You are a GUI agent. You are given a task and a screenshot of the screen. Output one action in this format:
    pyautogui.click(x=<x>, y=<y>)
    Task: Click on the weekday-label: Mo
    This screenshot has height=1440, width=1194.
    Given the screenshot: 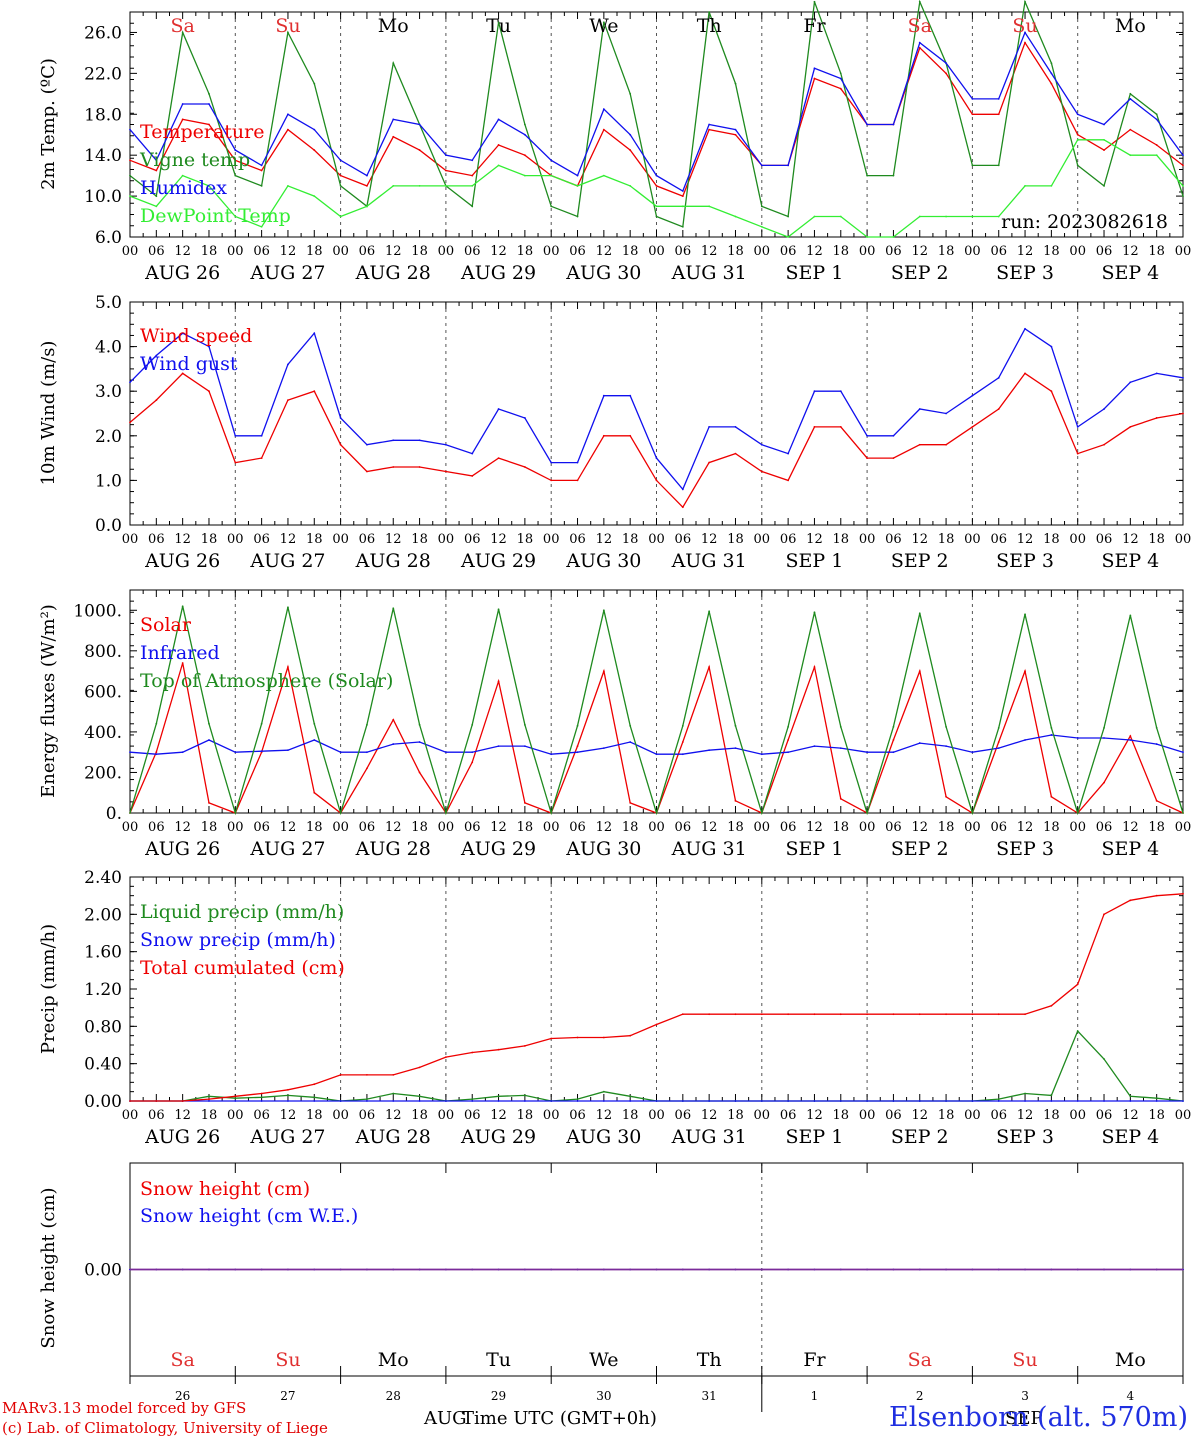 What is the action you would take?
    pyautogui.click(x=393, y=26)
    